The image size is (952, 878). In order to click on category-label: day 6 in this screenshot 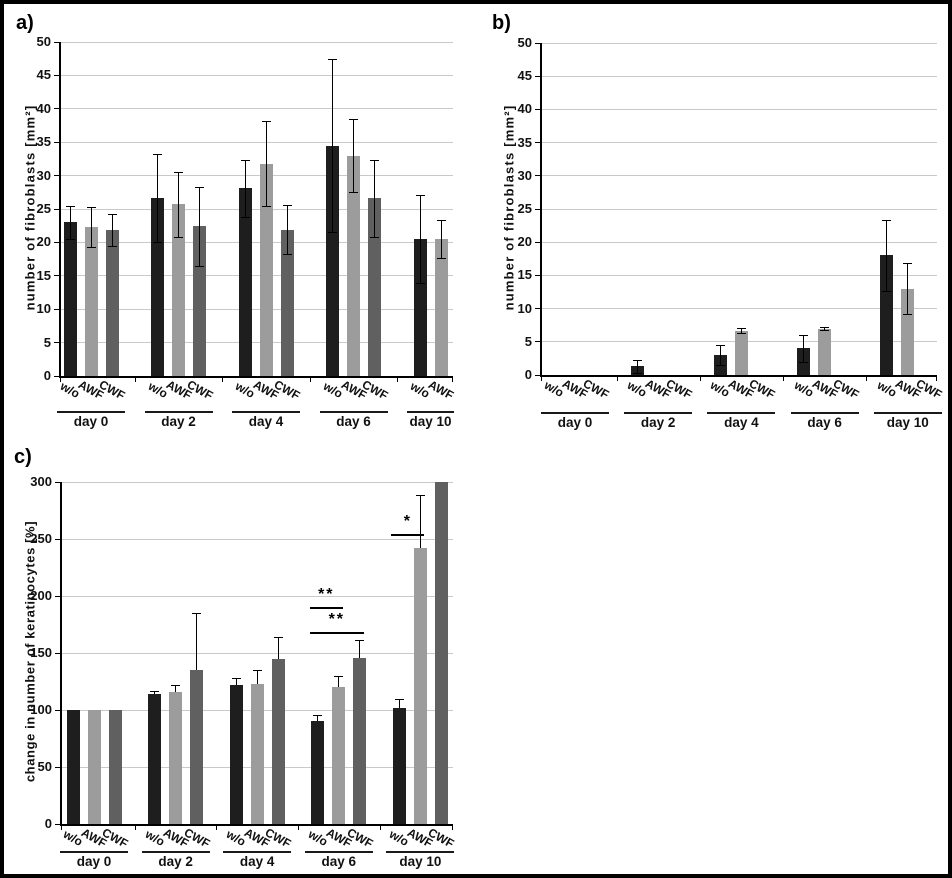, I will do `click(824, 422)`.